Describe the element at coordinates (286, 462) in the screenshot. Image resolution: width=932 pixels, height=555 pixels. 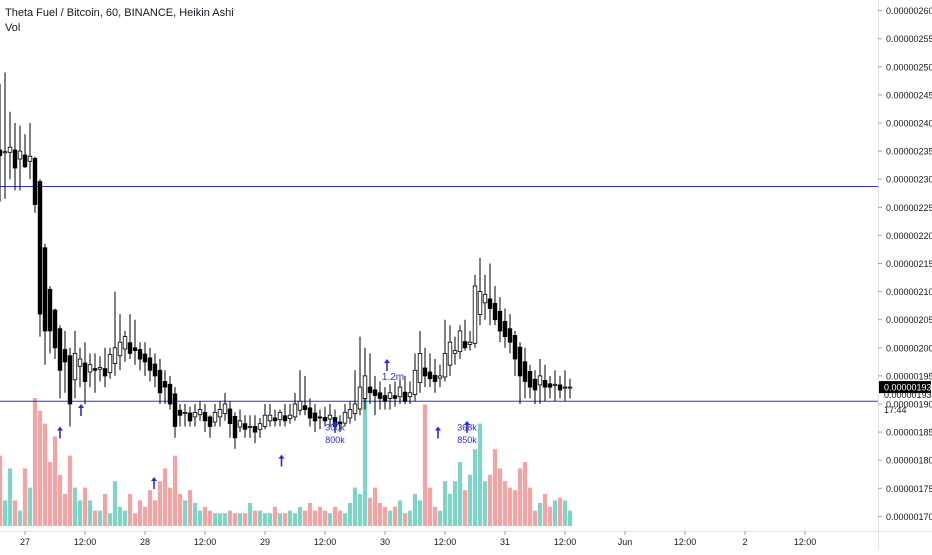
I see `volume-bars` at that location.